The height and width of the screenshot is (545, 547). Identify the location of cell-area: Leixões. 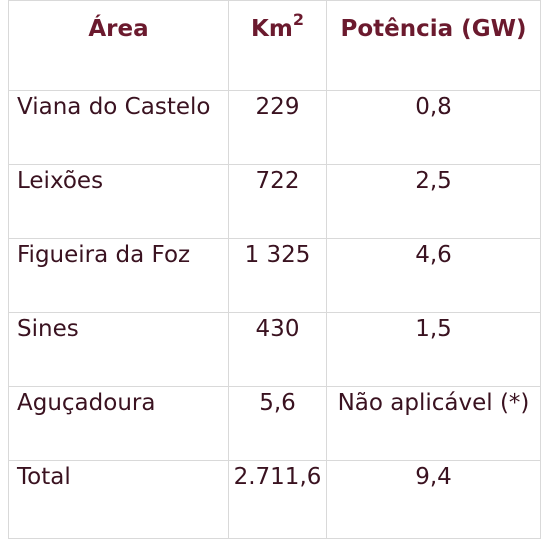
(118, 201).